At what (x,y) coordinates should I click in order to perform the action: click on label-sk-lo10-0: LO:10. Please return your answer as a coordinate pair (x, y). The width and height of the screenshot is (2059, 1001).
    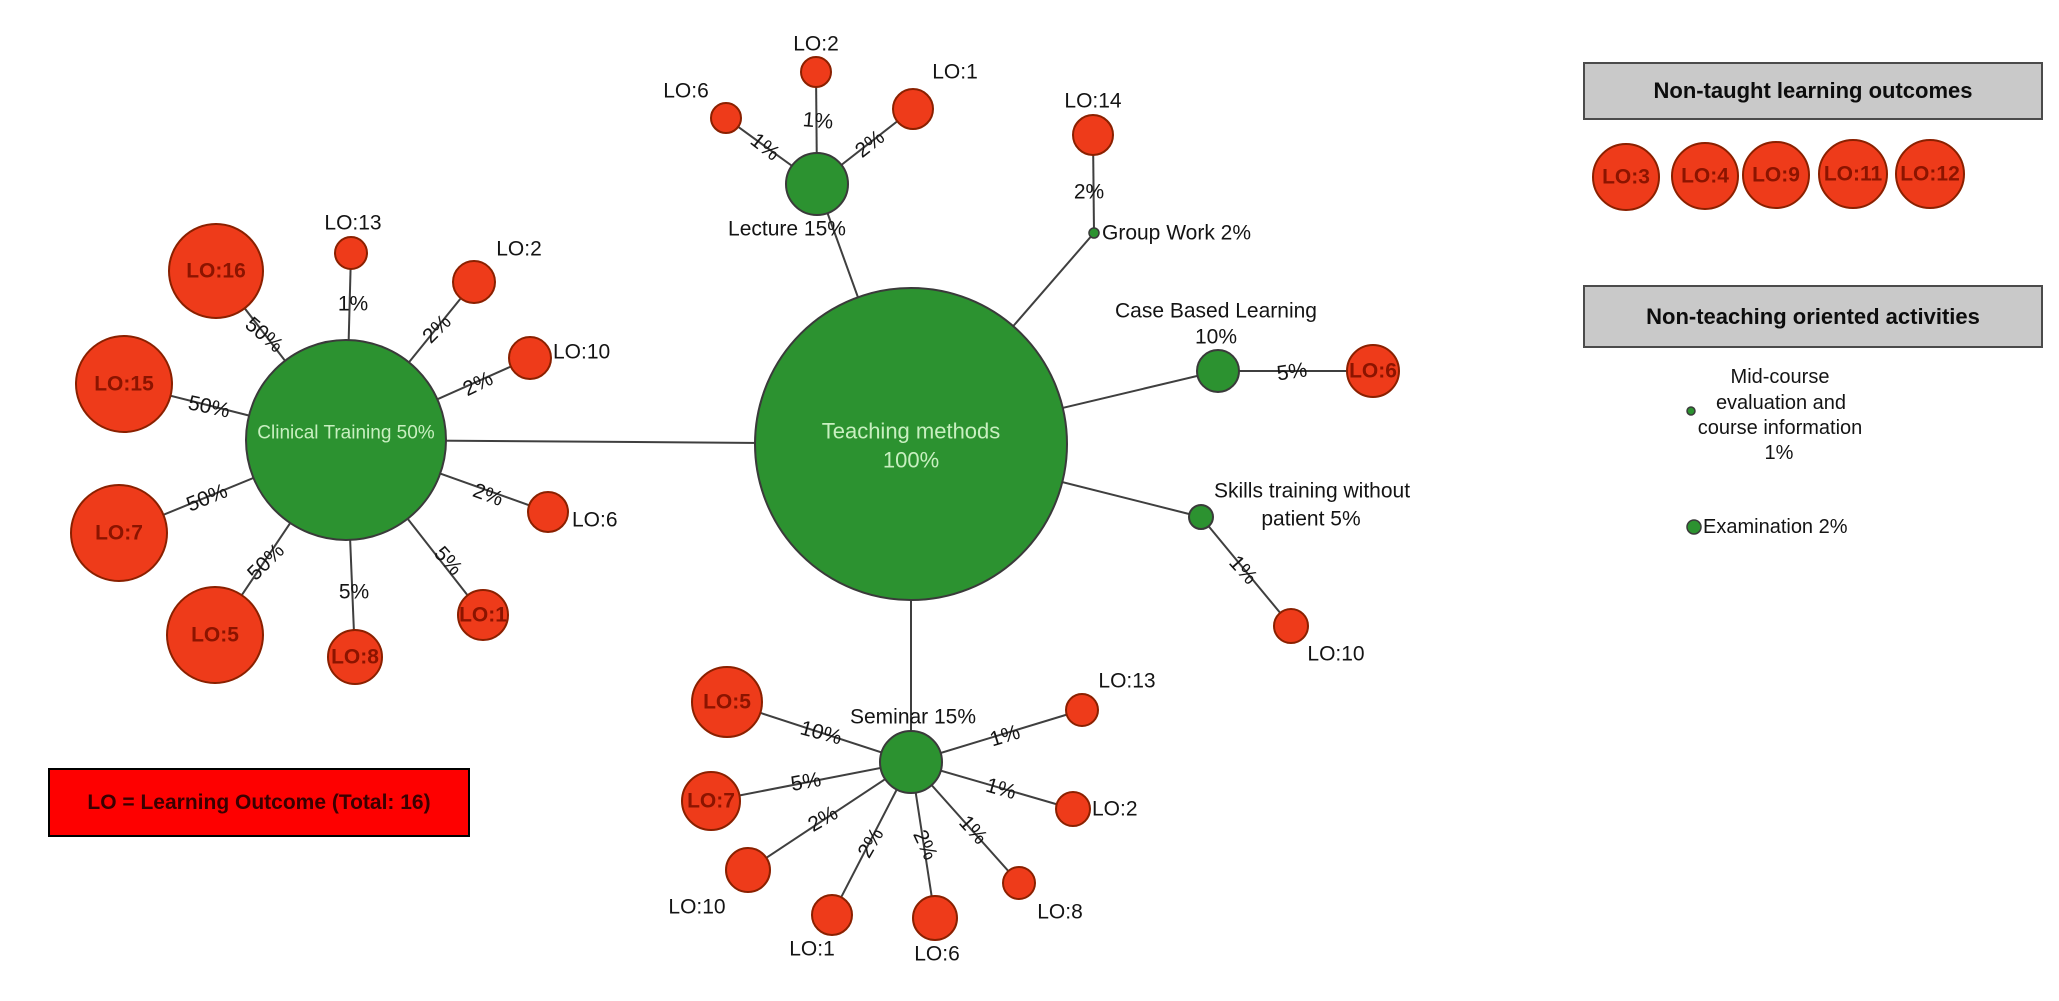
    Looking at the image, I should click on (1335, 654).